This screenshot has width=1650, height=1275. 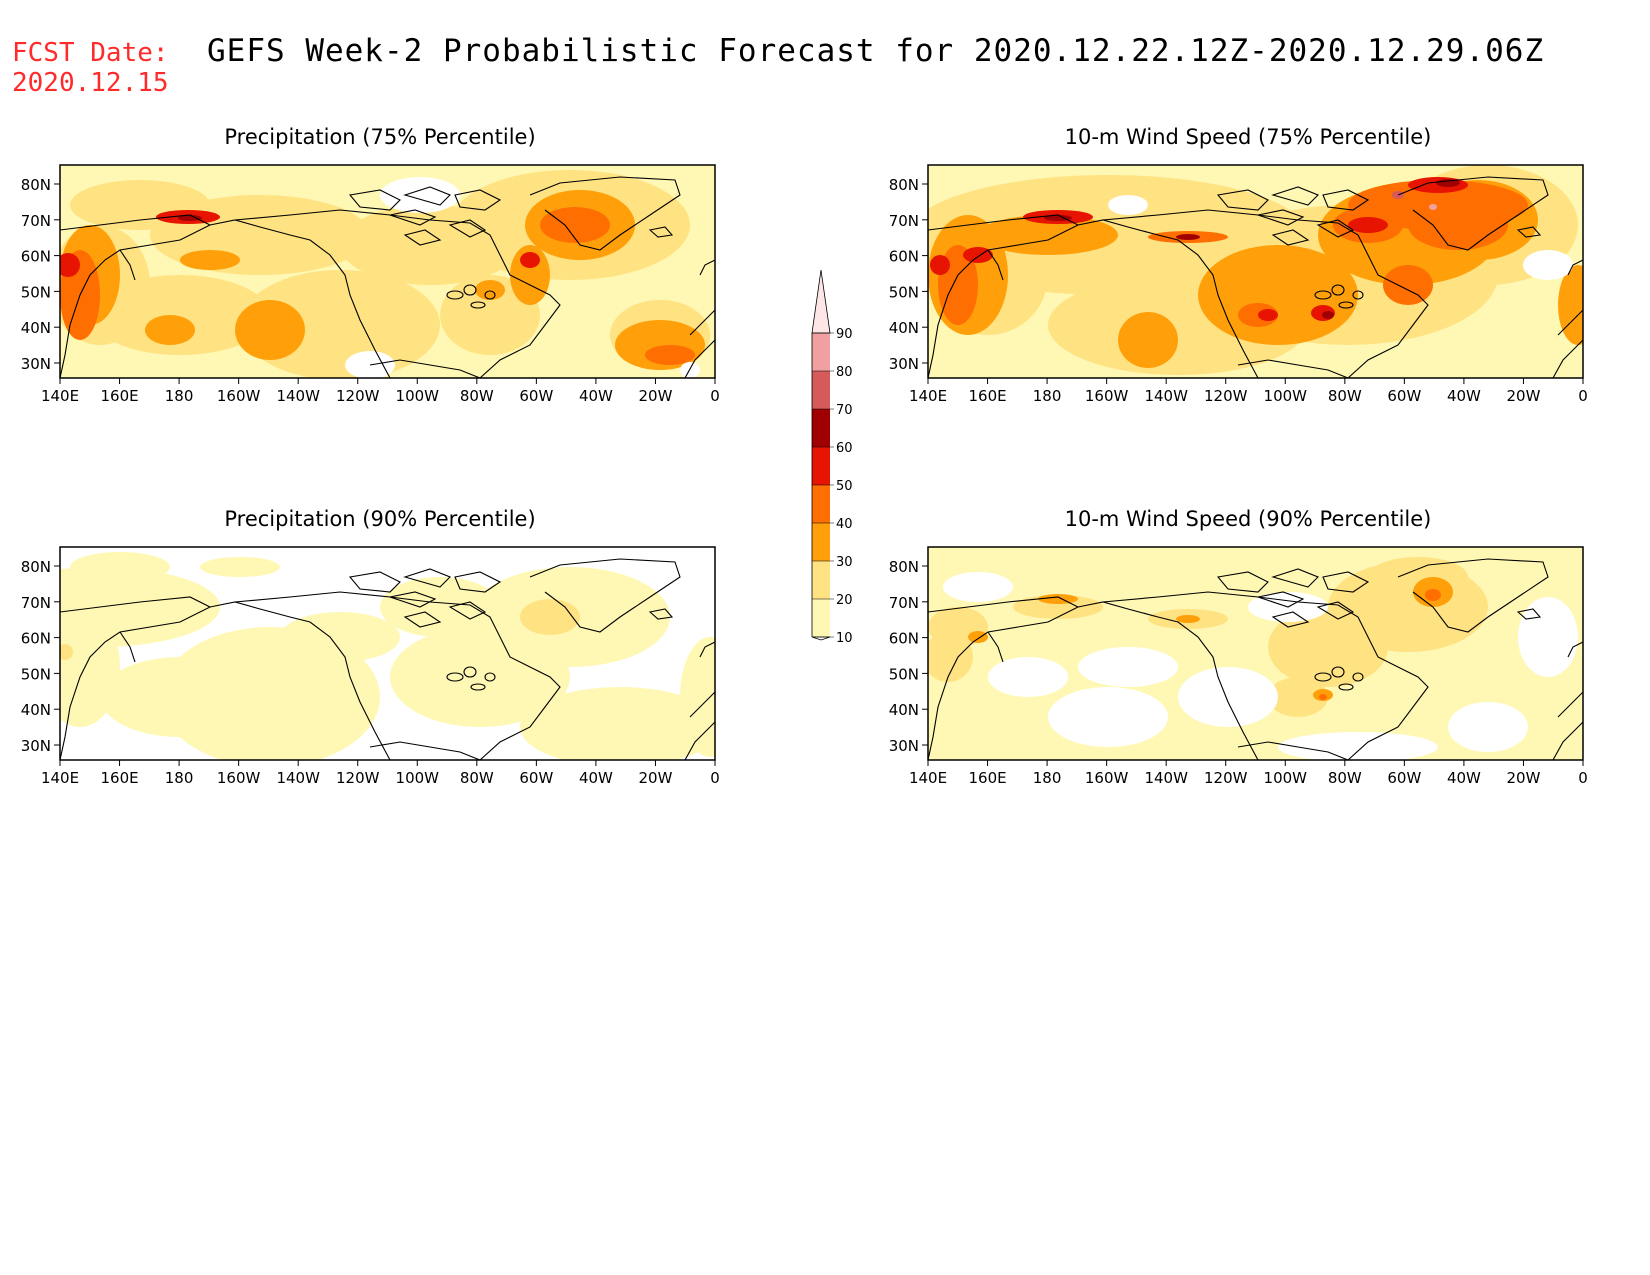 I want to click on lon-tick-label: 180, so click(x=179, y=396).